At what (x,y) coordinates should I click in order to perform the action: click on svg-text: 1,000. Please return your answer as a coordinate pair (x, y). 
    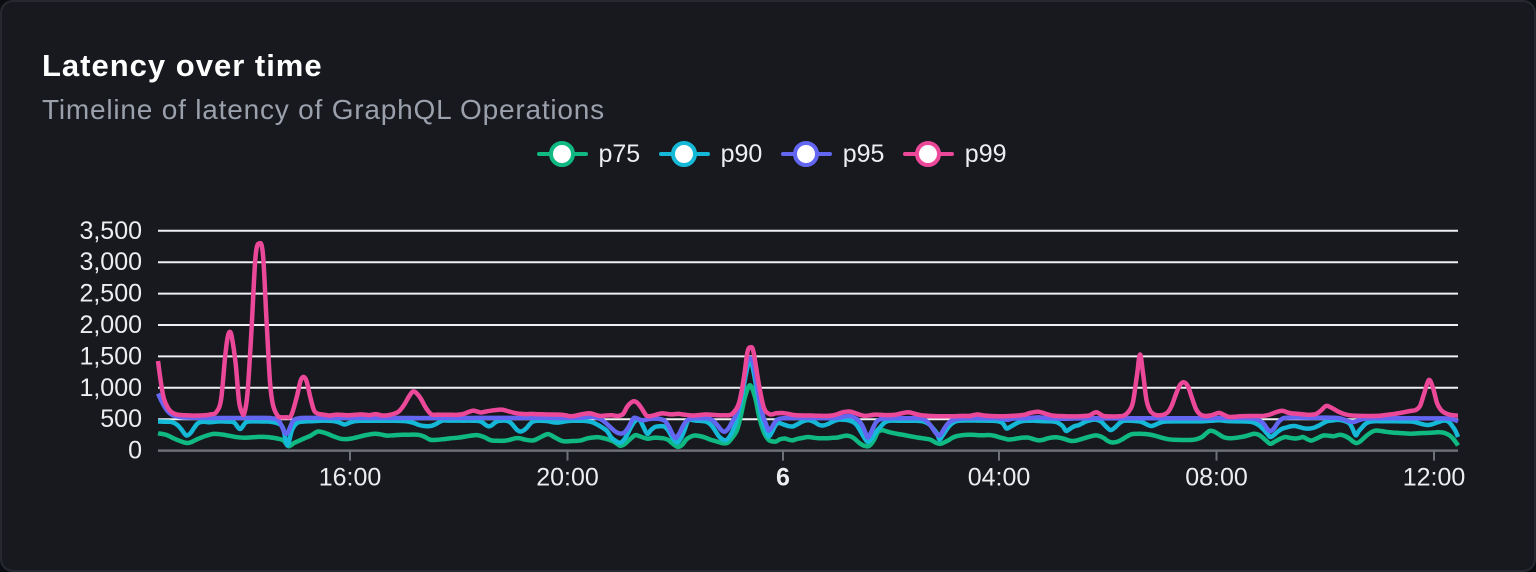
    Looking at the image, I should click on (110, 388).